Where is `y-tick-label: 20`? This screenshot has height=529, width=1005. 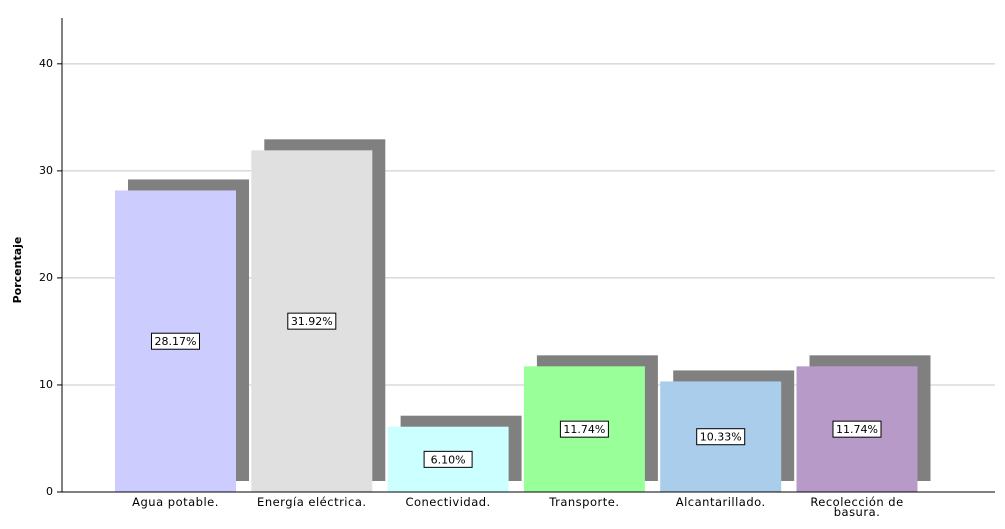 y-tick-label: 20 is located at coordinates (46, 277).